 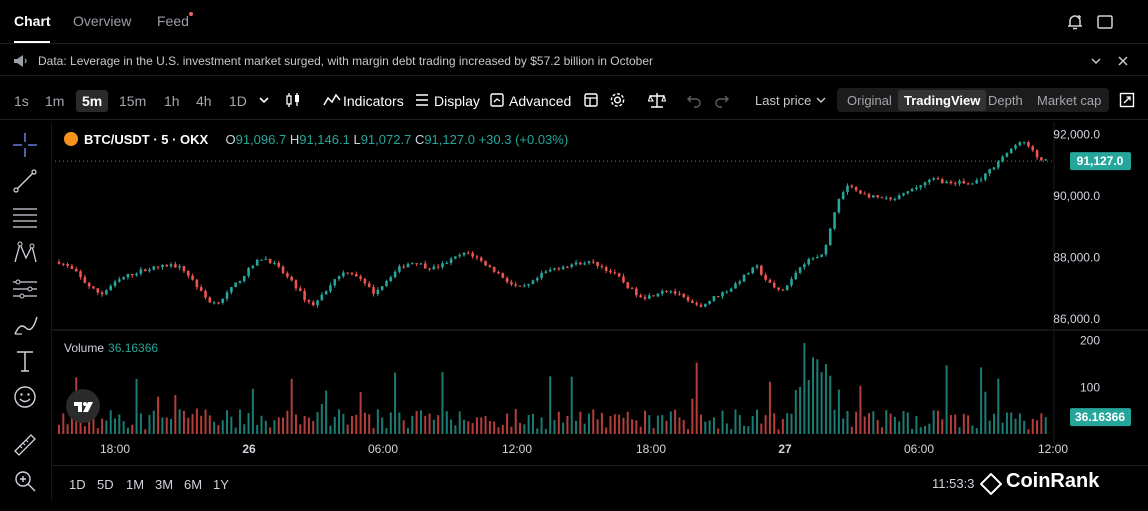 I want to click on display-icon, so click(x=422, y=100).